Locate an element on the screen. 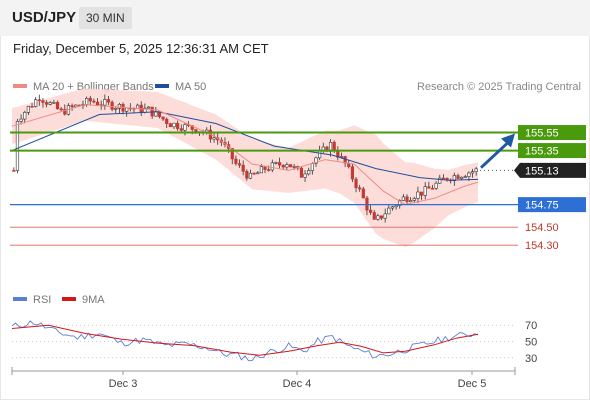 The image size is (590, 400). timeframe-badge: 30 MIN is located at coordinates (105, 18).